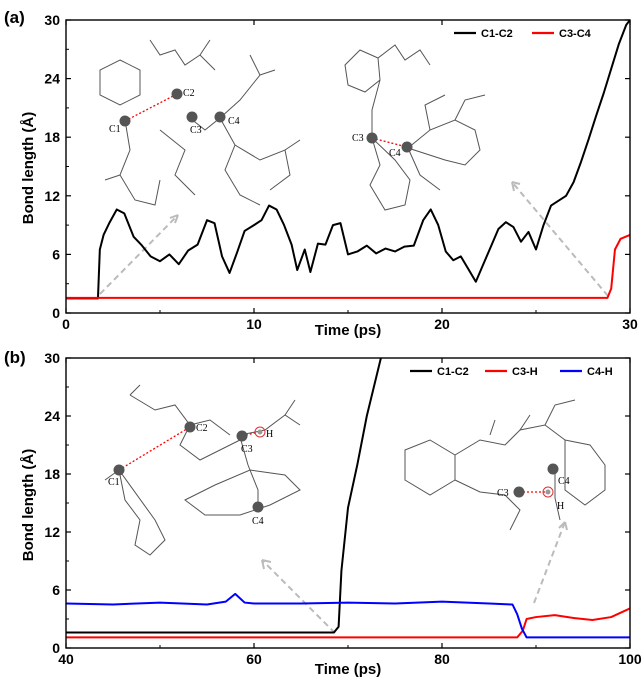 This screenshot has width=644, height=678. I want to click on atom-label-c4-right-a: C4, so click(395, 153).